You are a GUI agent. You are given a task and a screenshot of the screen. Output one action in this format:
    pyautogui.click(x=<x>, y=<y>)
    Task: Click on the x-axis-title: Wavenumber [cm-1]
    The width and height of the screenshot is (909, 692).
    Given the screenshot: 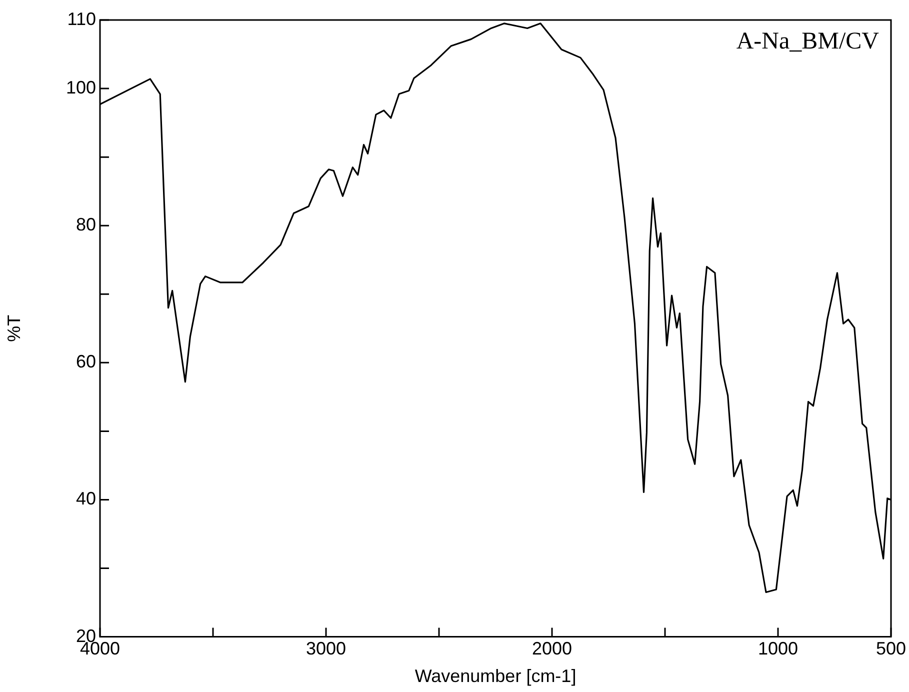 What is the action you would take?
    pyautogui.click(x=495, y=676)
    